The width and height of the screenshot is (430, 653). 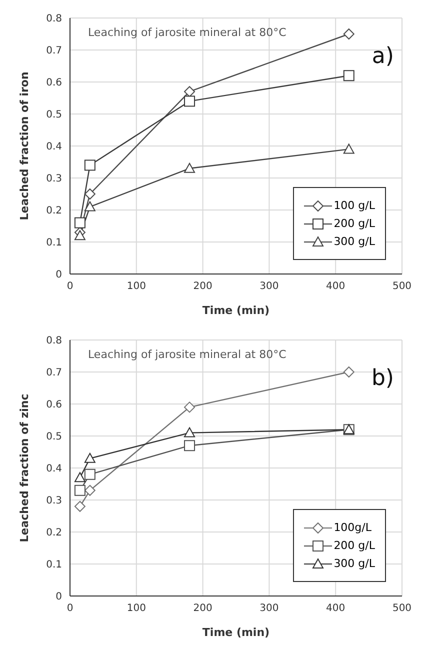 What do you see at coordinates (24, 468) in the screenshot?
I see `y-axis-title: Leached fraction of zinc` at bounding box center [24, 468].